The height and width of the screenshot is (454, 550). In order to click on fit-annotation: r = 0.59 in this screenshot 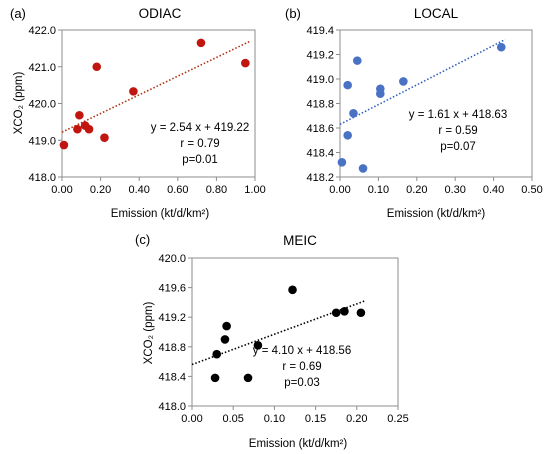, I will do `click(457, 131)`.